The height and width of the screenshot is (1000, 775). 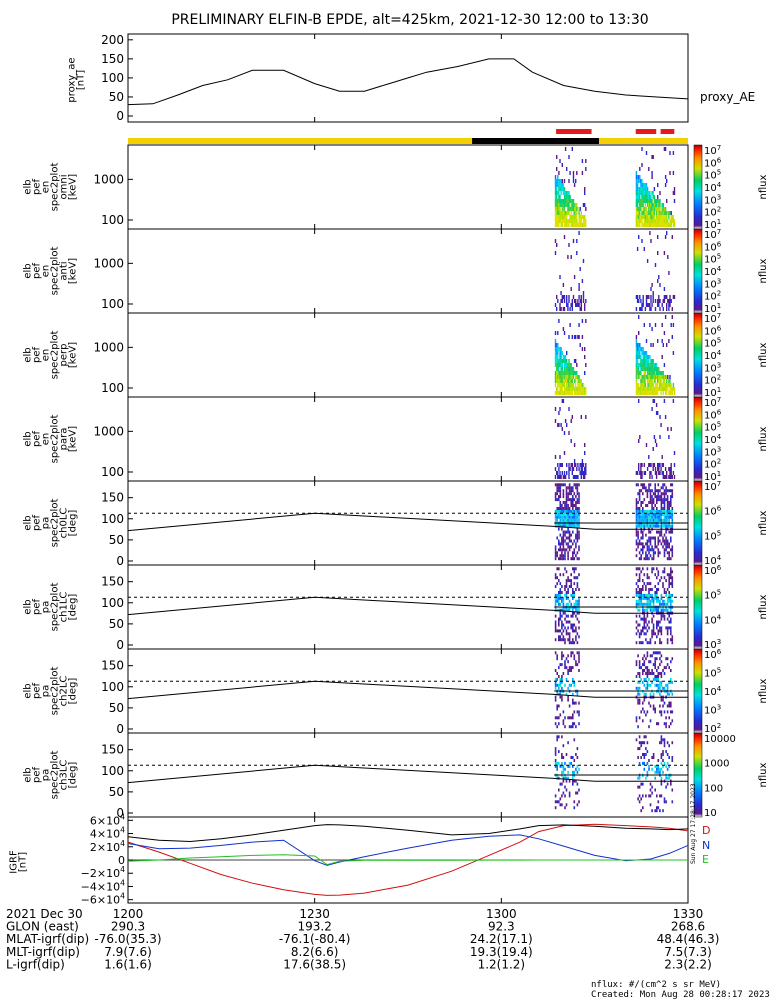 What do you see at coordinates (710, 151) in the screenshot?
I see `spec_omni-colorbar-tick-label-base: 10` at bounding box center [710, 151].